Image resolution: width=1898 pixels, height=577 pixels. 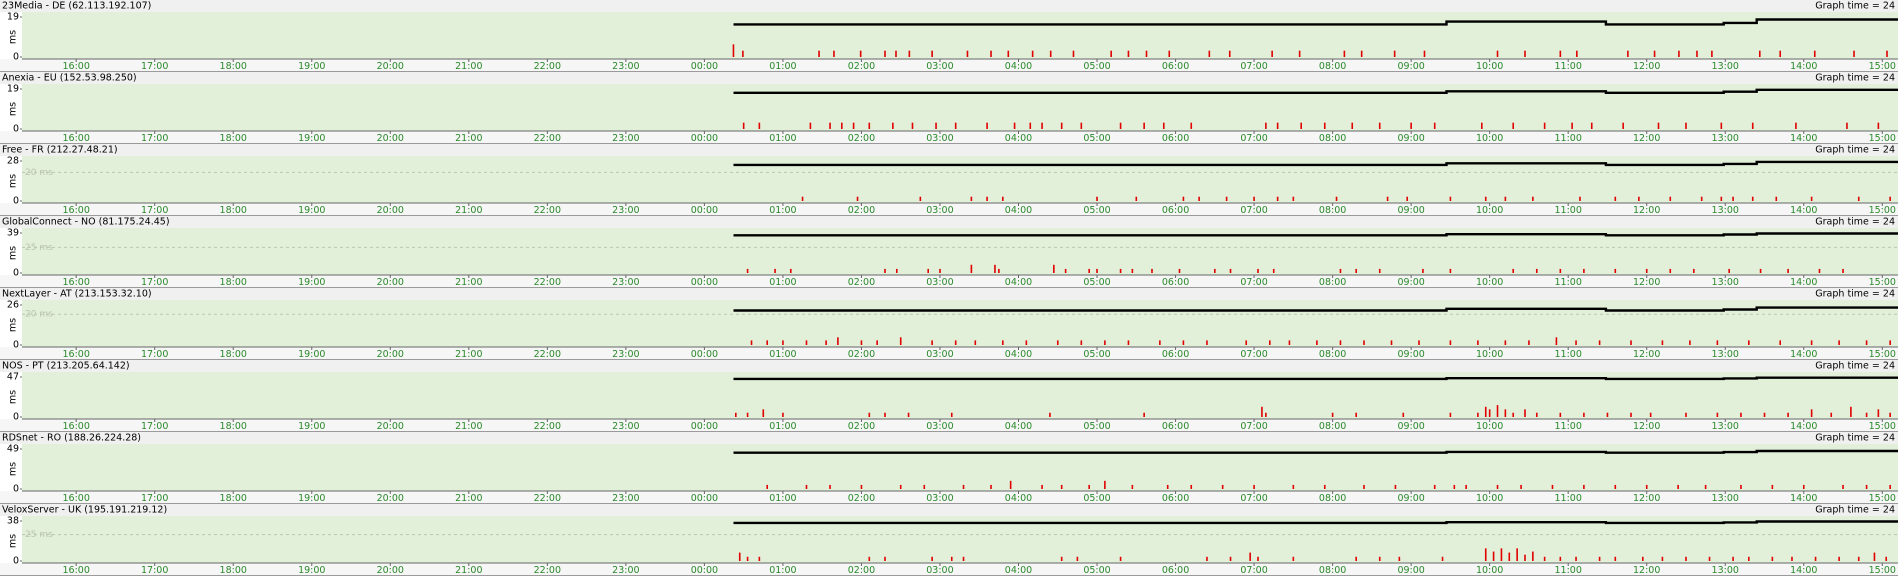 What do you see at coordinates (1803, 282) in the screenshot?
I see `x-tick-label: 14:00` at bounding box center [1803, 282].